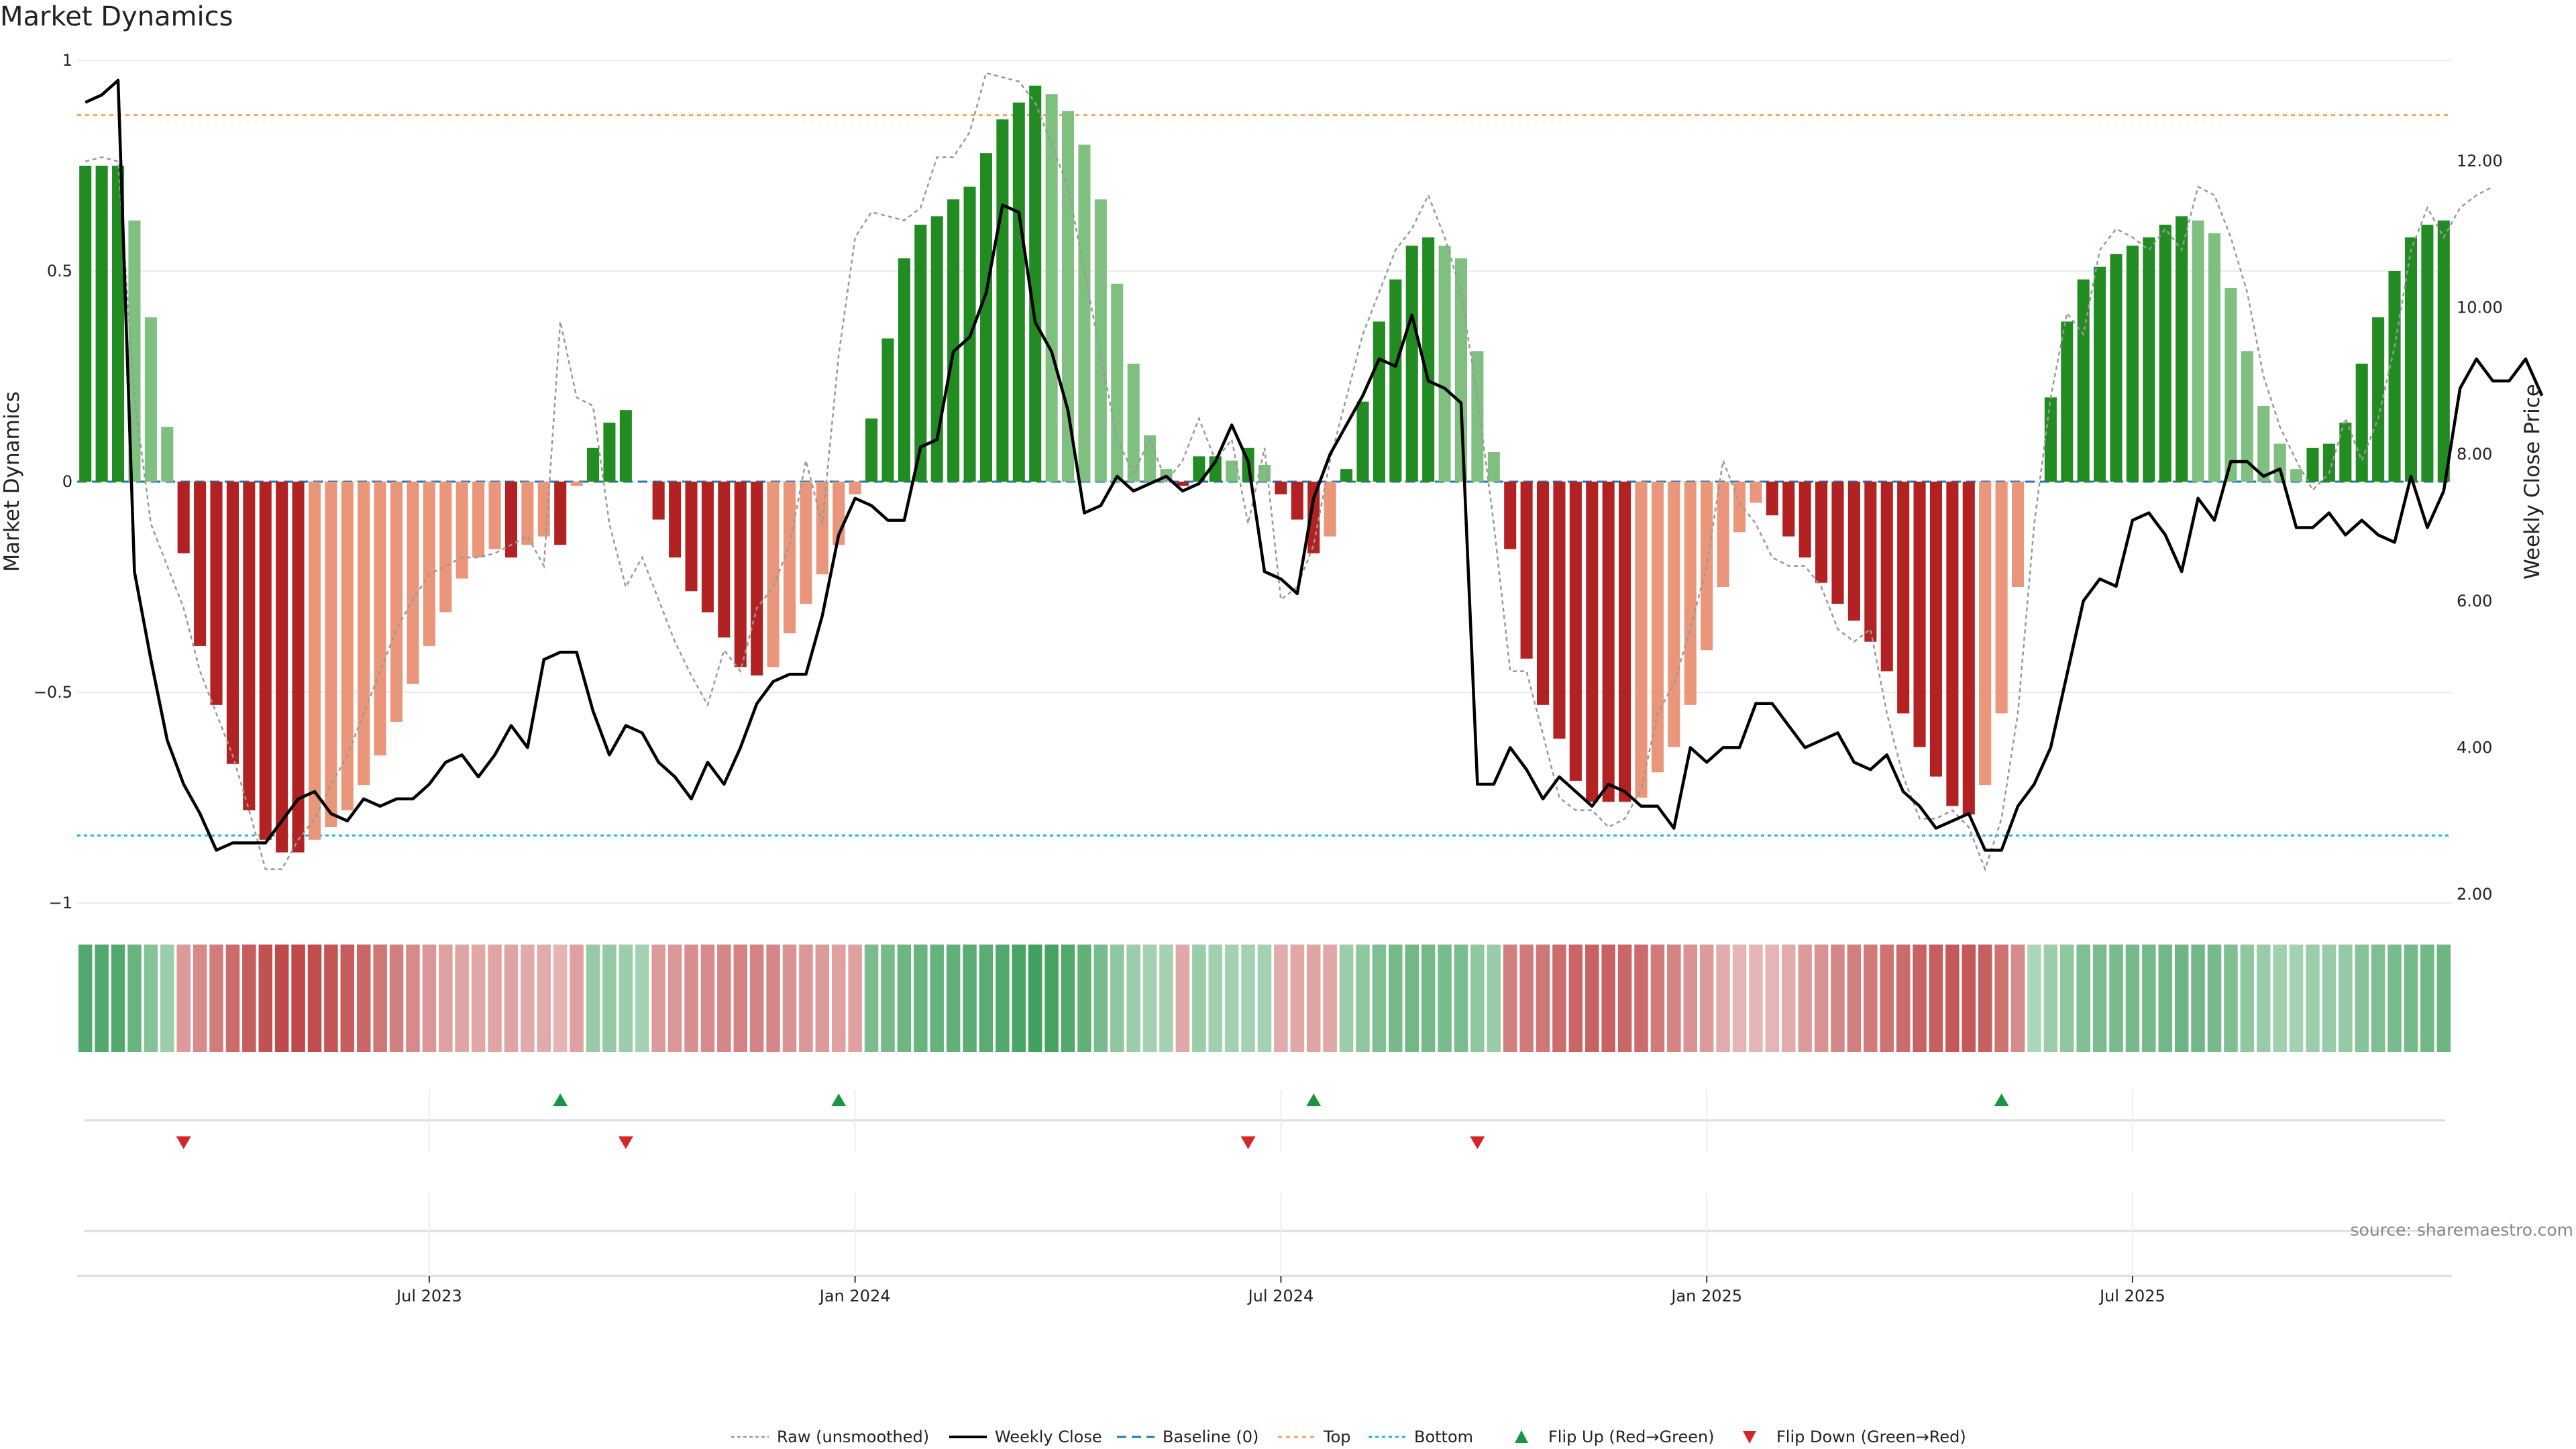  What do you see at coordinates (2131, 1296) in the screenshot?
I see `x-tick-label: Jul 2025` at bounding box center [2131, 1296].